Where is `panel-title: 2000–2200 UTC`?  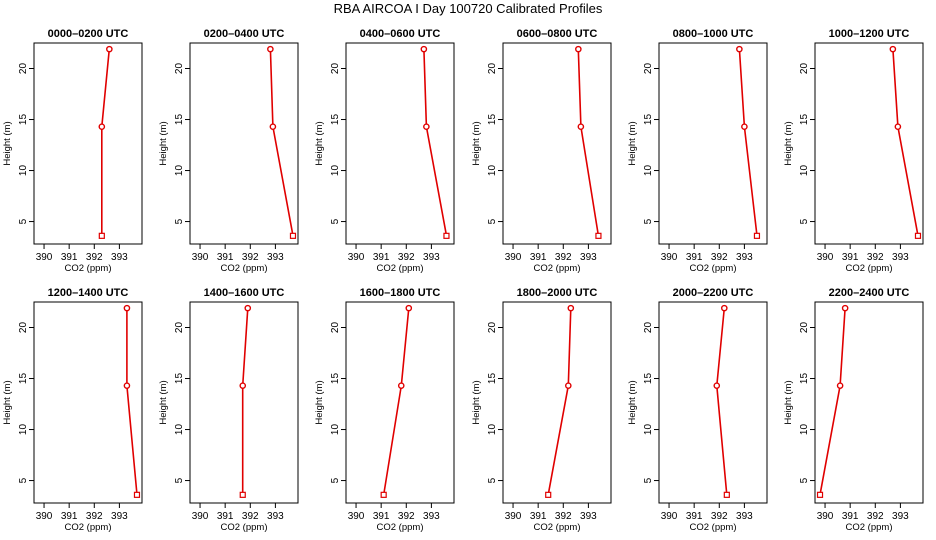
panel-title: 2000–2200 UTC is located at coordinates (713, 293).